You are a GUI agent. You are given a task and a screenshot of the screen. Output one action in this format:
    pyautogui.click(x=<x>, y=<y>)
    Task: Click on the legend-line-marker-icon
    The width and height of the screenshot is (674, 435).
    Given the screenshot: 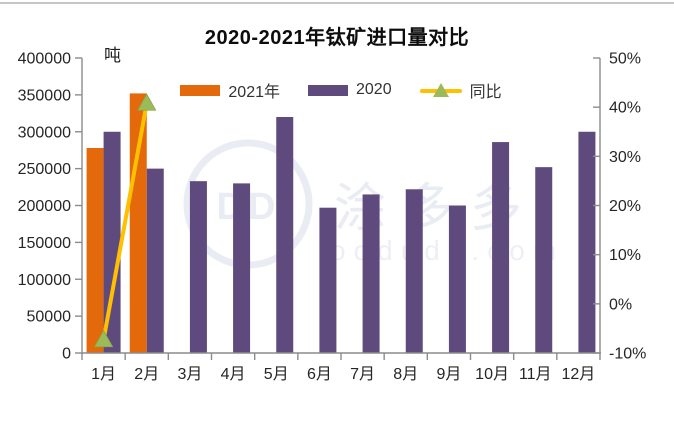 What is the action you would take?
    pyautogui.click(x=440, y=90)
    